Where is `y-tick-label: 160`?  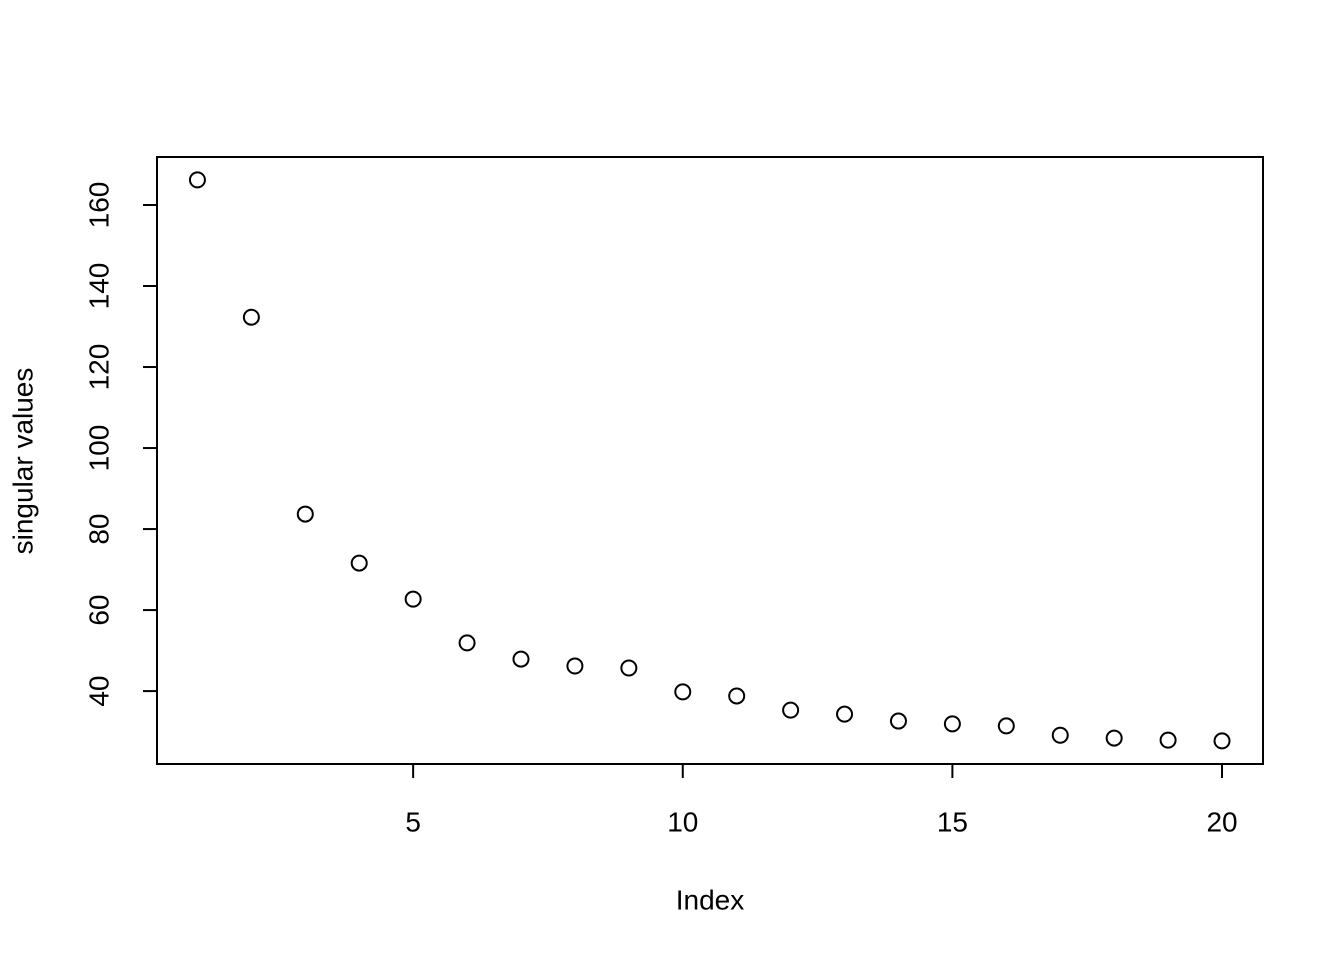 y-tick-label: 160 is located at coordinates (98, 205).